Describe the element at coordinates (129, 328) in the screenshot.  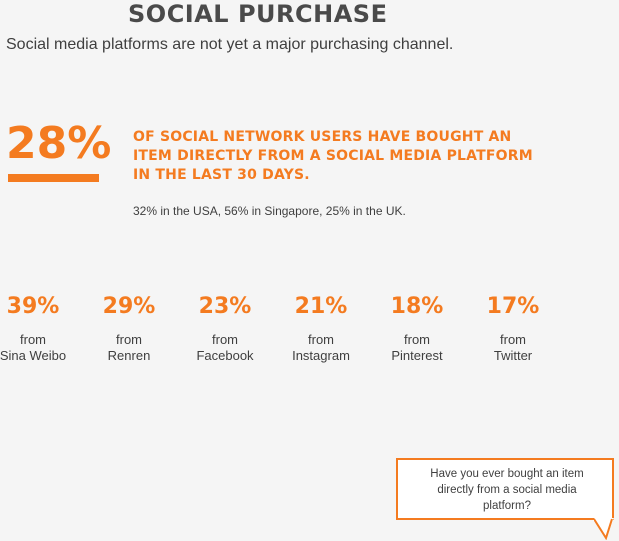
I see `platform-stat-renren: 29% from Renren` at that location.